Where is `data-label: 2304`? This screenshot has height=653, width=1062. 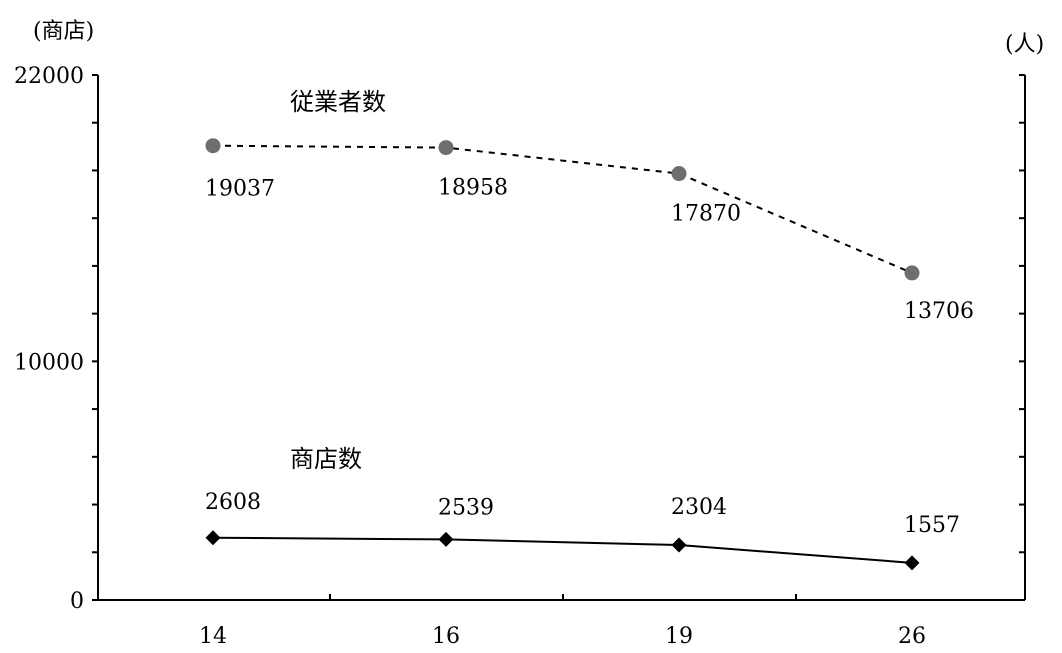
data-label: 2304 is located at coordinates (699, 507).